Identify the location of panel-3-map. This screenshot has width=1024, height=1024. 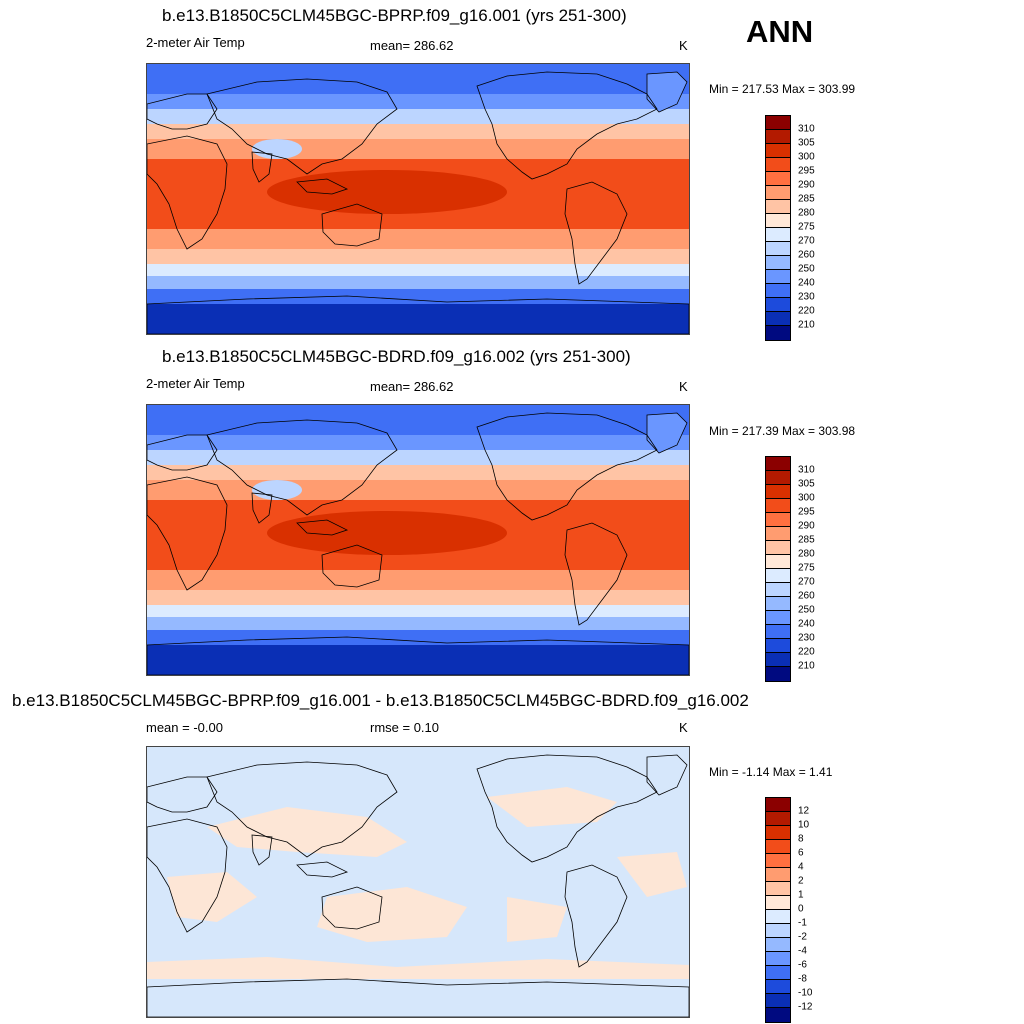
(418, 882).